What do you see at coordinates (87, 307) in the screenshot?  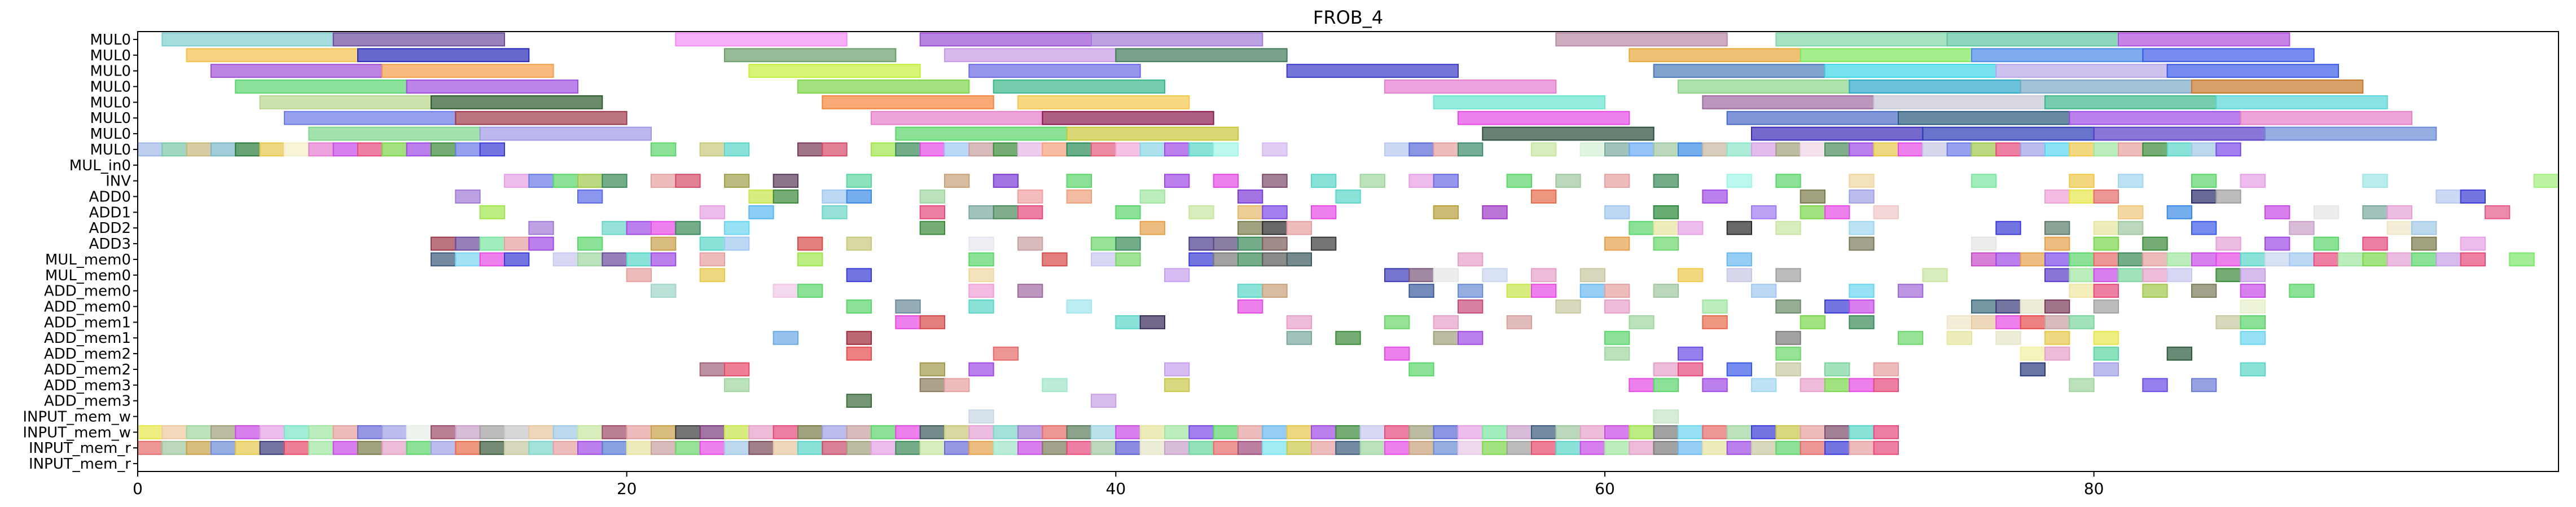 I see `y-tick-label: ADD_mem0` at bounding box center [87, 307].